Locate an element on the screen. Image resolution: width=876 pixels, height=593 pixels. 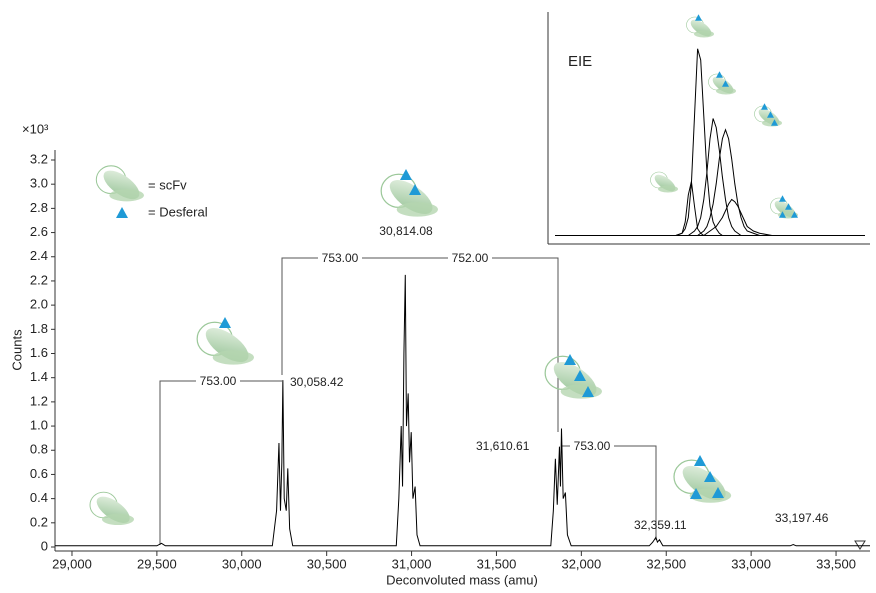
x-axis-label: Deconvoluted mass (amu) is located at coordinates (462, 579).